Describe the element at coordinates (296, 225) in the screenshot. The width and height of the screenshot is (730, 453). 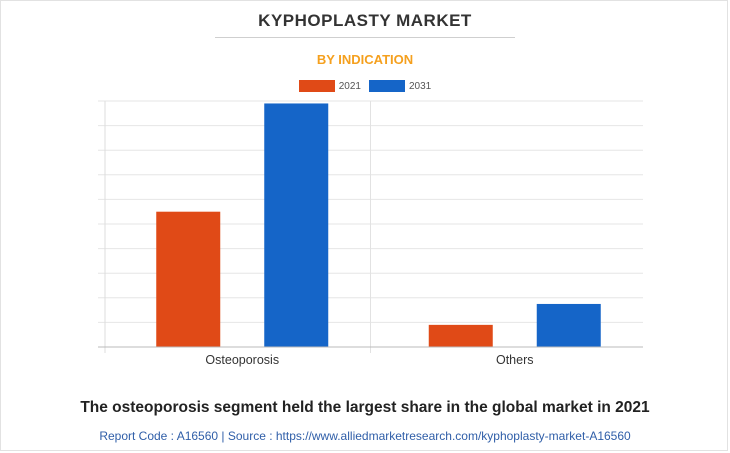
I see `bar-osteoporosis-2031` at that location.